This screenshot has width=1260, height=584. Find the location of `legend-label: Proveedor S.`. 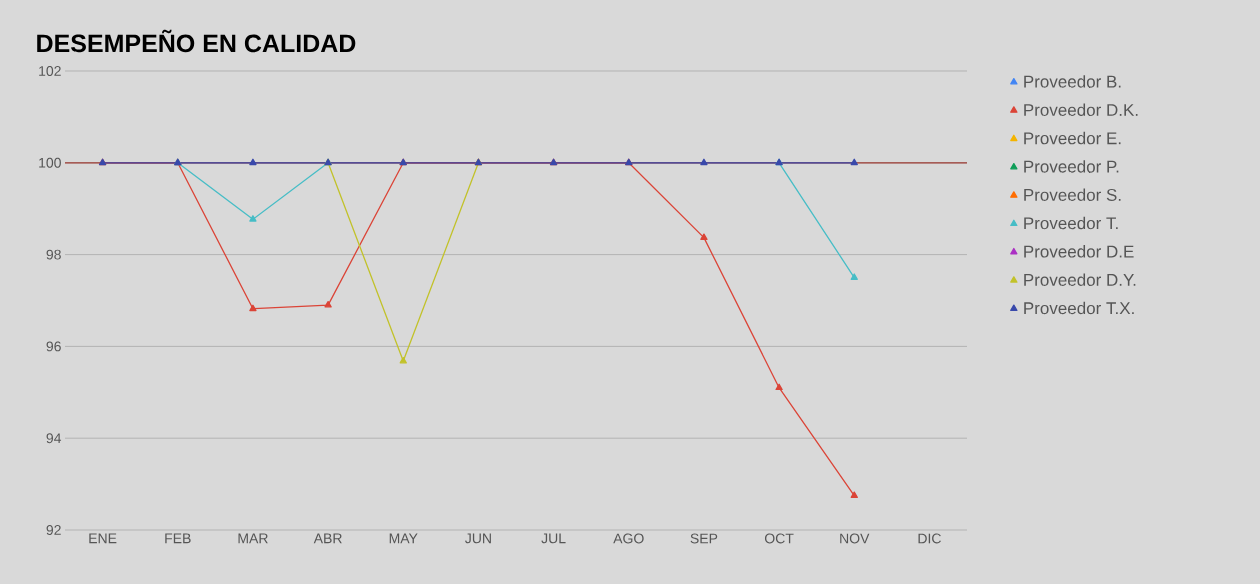

legend-label: Proveedor S. is located at coordinates (1072, 194).